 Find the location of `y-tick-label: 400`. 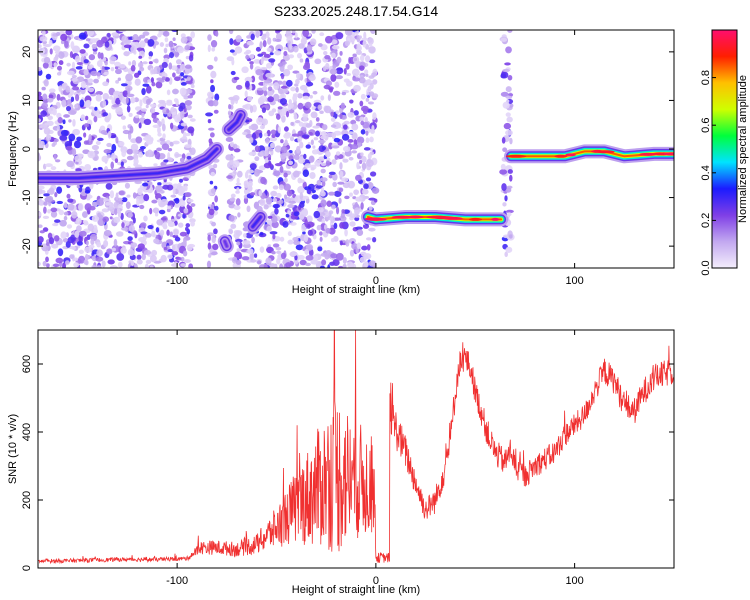

y-tick-label: 400 is located at coordinates (27, 432).